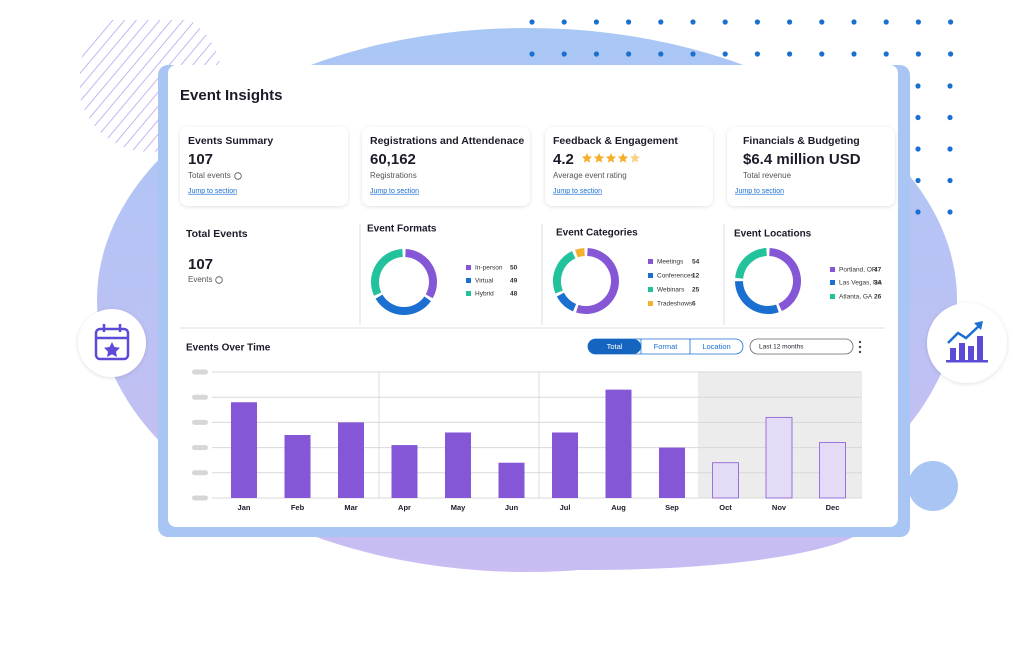  What do you see at coordinates (209, 175) in the screenshot?
I see `card-caption: Total events` at bounding box center [209, 175].